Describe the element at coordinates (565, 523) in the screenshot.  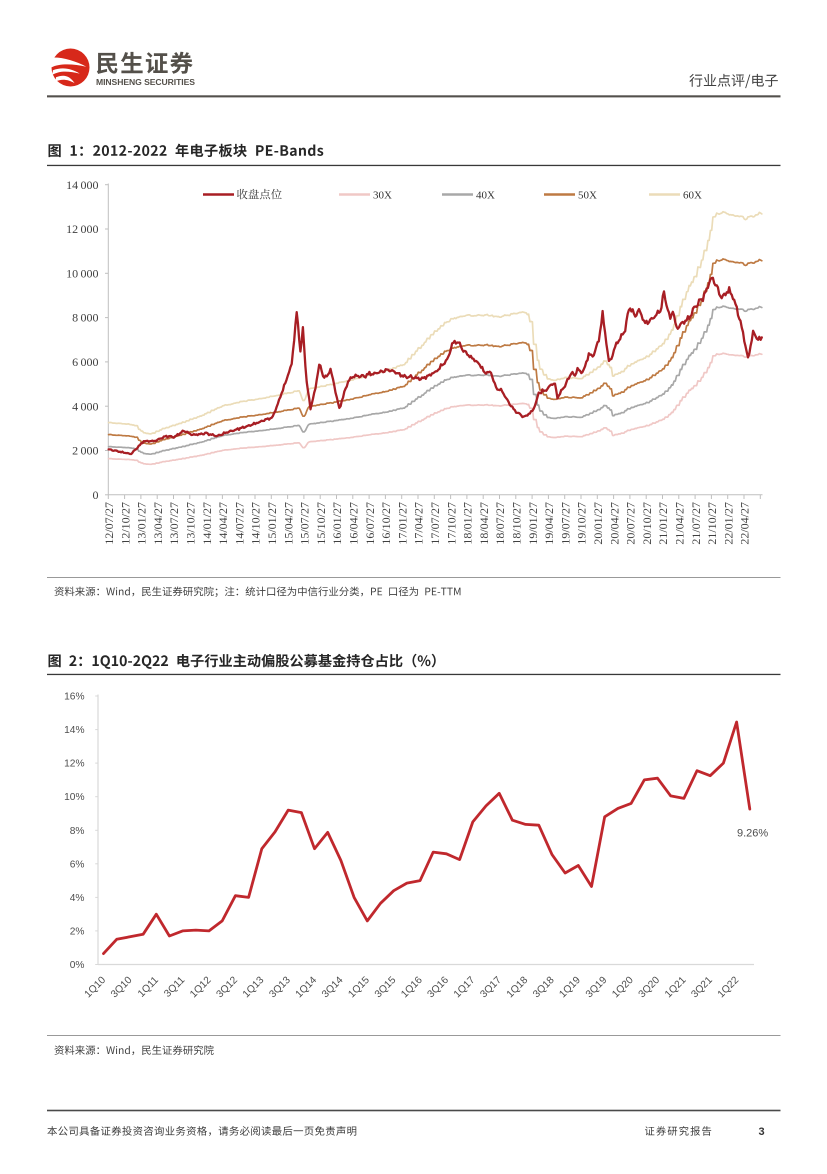
I see `svg-text: 19/07/27` at that location.